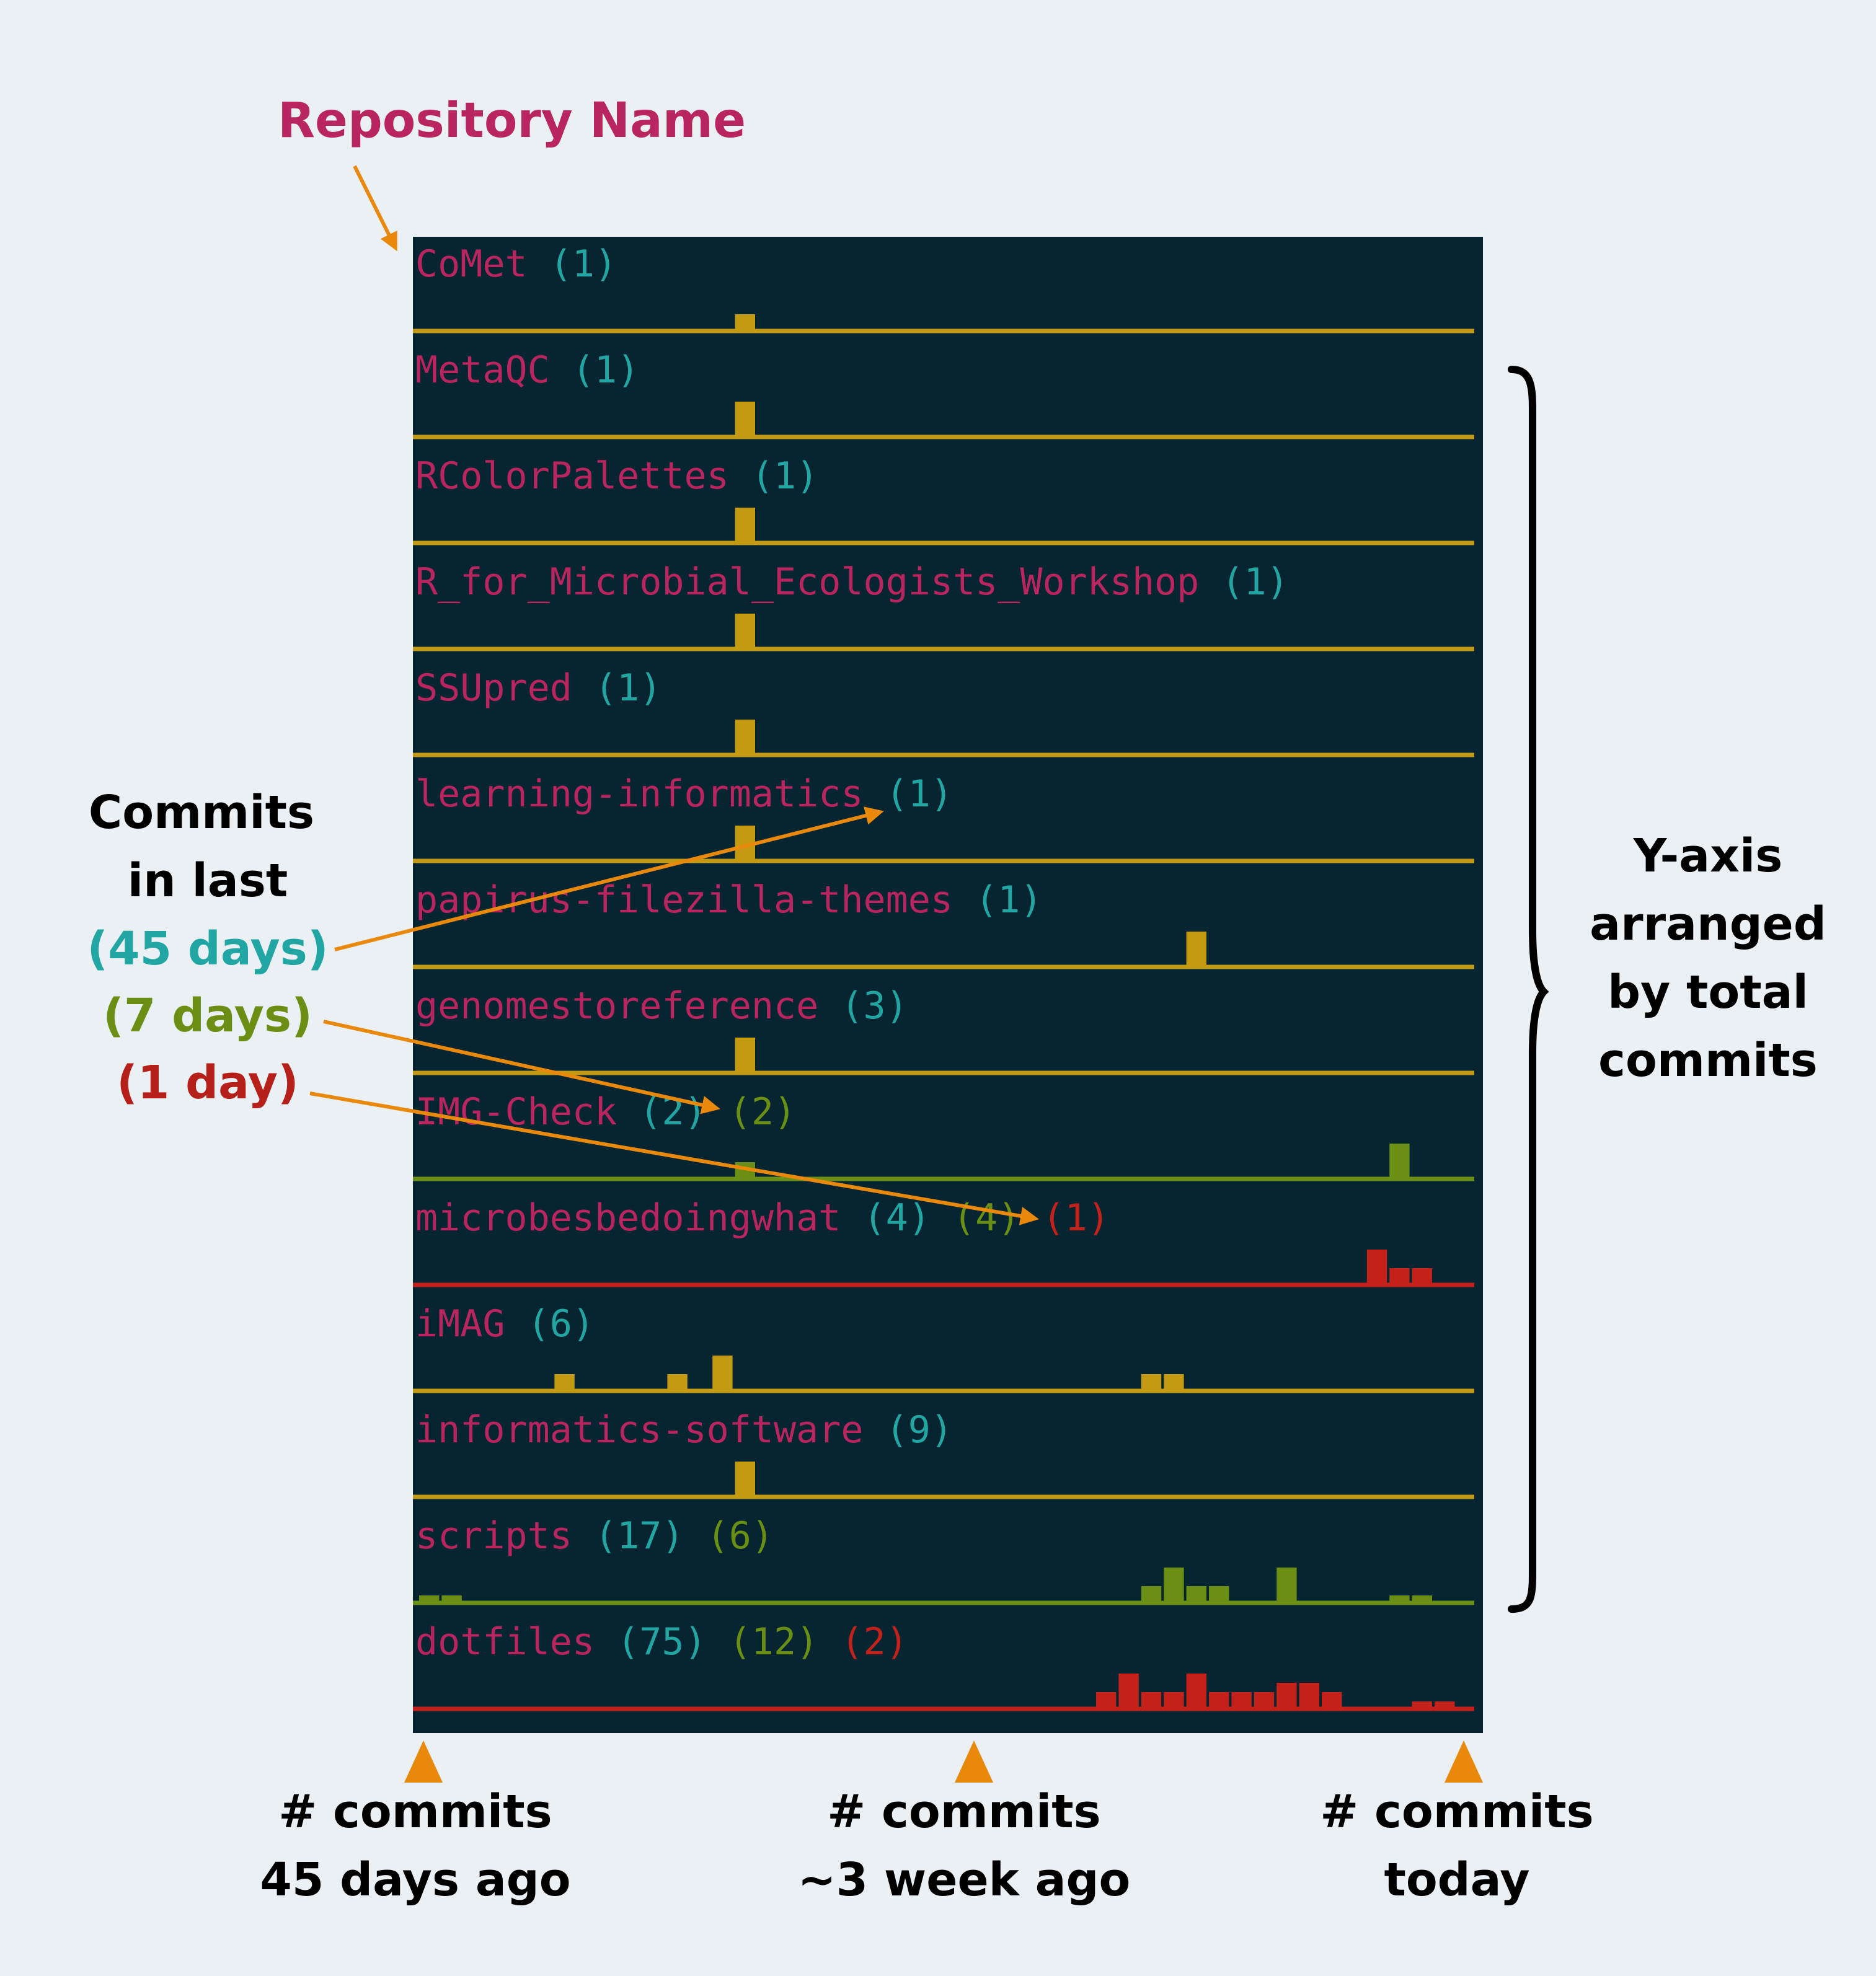  I want to click on y-axis-brace, so click(1528, 989).